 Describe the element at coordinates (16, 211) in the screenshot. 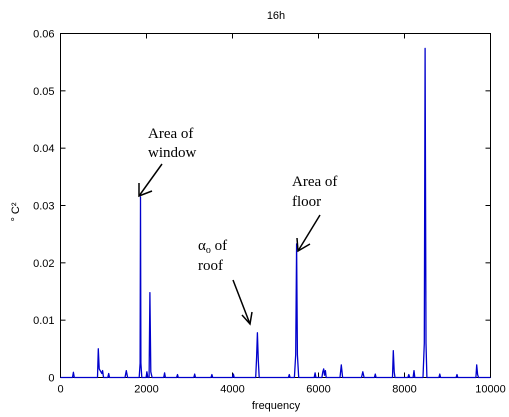

I see `y-axis-label: ° C²` at that location.